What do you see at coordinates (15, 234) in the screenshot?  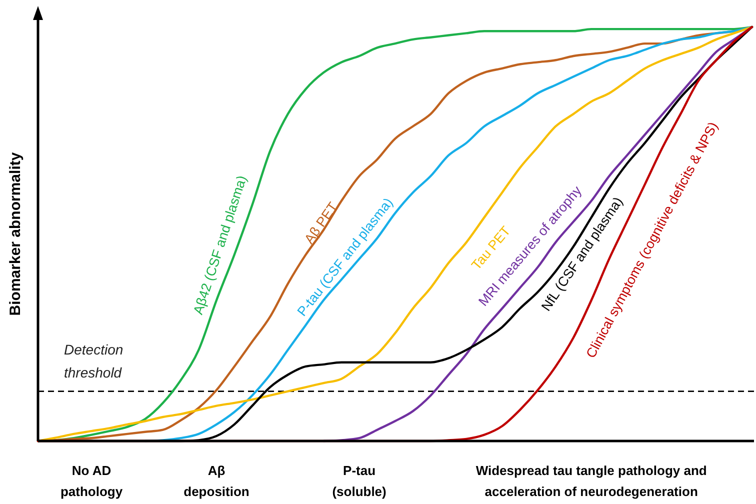 I see `y-axis-title: Biomarker abnormality` at bounding box center [15, 234].